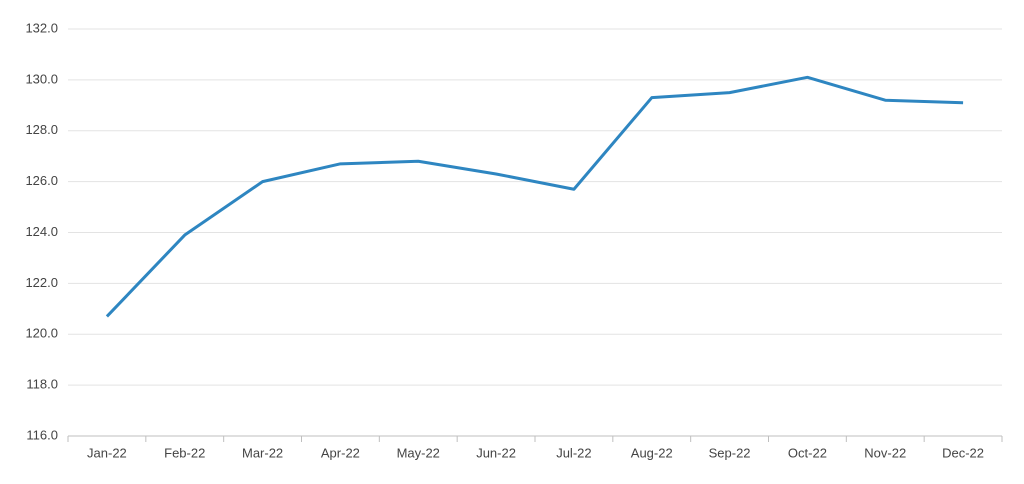 The height and width of the screenshot is (484, 1024). What do you see at coordinates (41, 333) in the screenshot?
I see `y-tick-label: 120.0` at bounding box center [41, 333].